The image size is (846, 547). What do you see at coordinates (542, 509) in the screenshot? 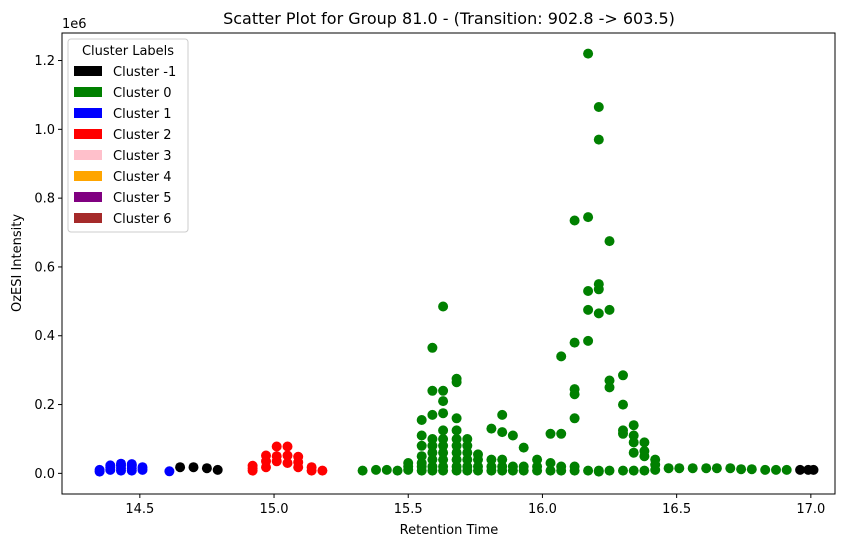
I see `x-tick-label: 16.0` at bounding box center [542, 509].